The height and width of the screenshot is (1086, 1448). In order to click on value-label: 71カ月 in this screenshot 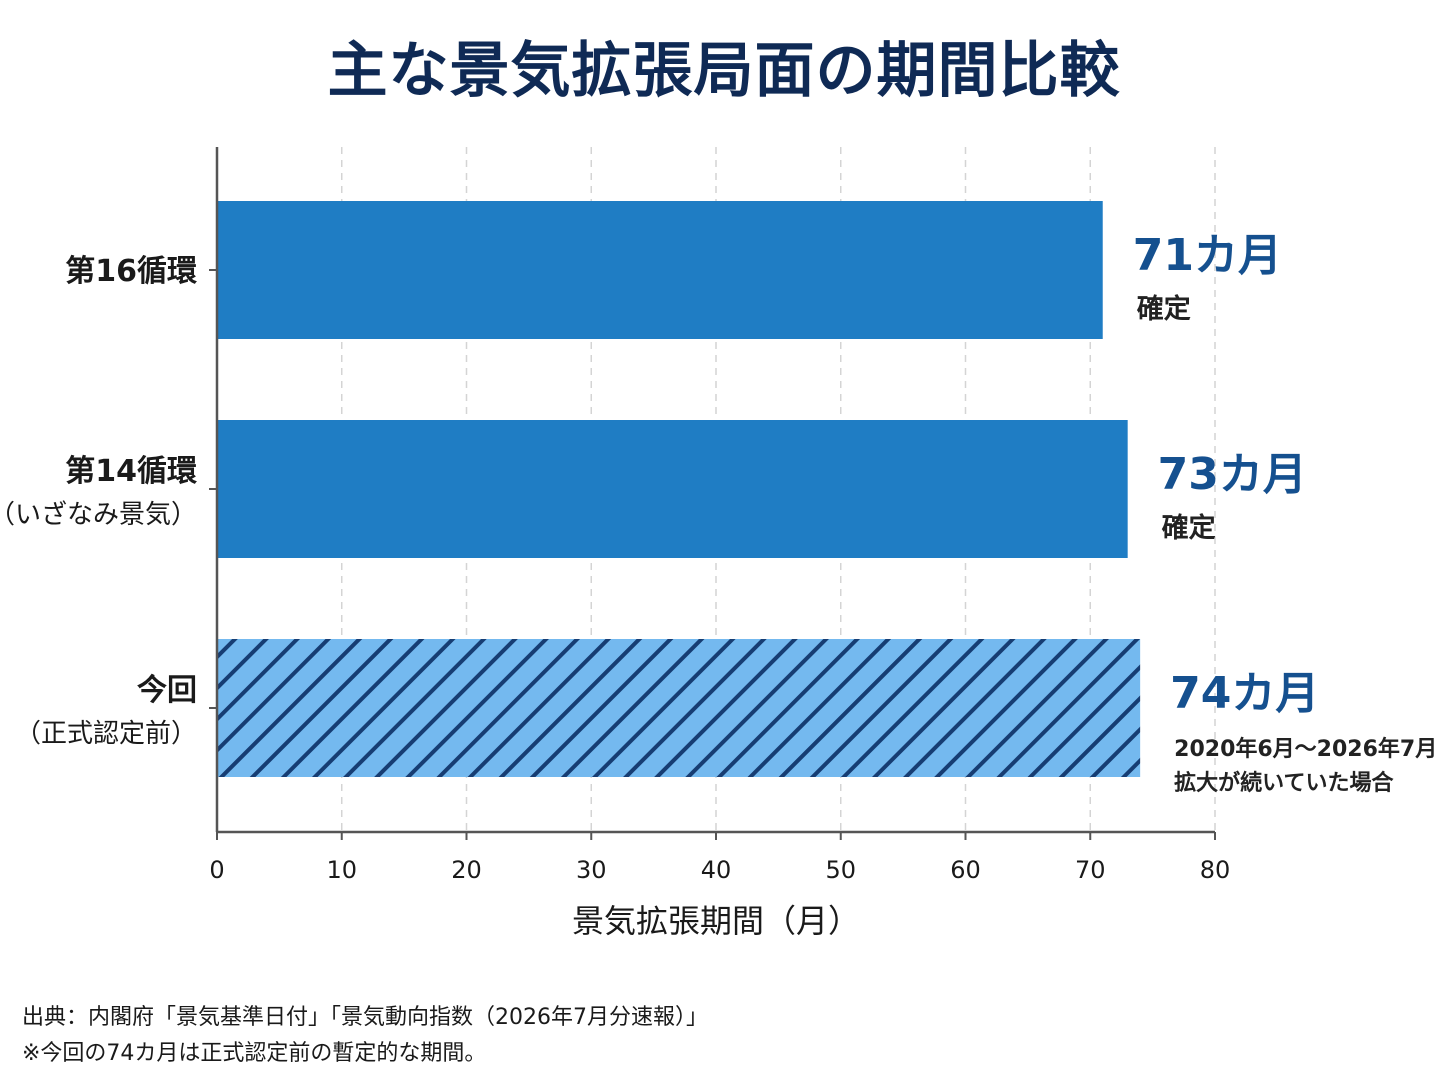, I will do `click(1207, 255)`.